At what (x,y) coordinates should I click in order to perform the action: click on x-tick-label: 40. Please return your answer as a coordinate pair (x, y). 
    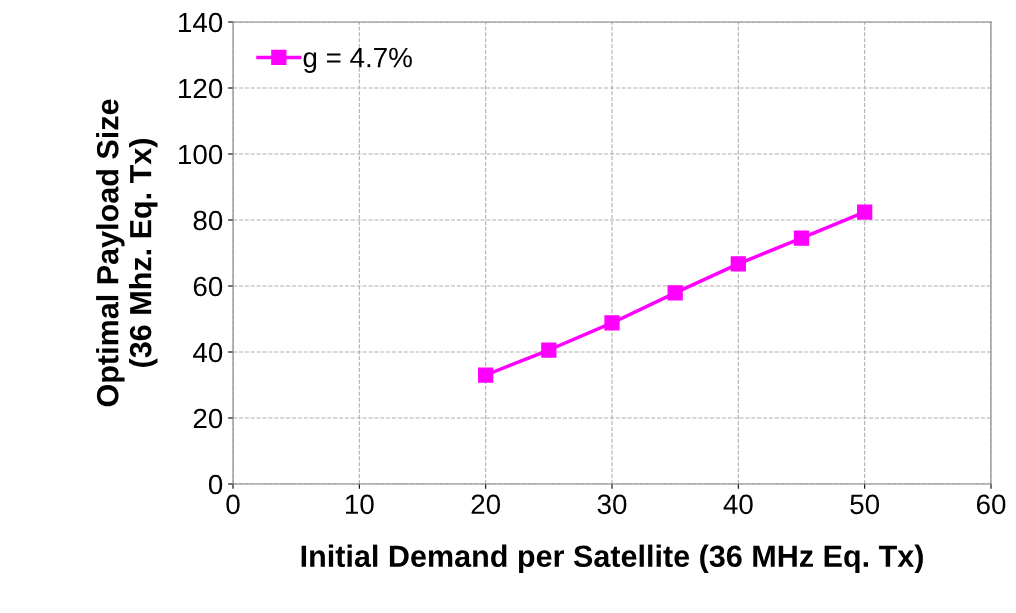
    Looking at the image, I should click on (738, 504).